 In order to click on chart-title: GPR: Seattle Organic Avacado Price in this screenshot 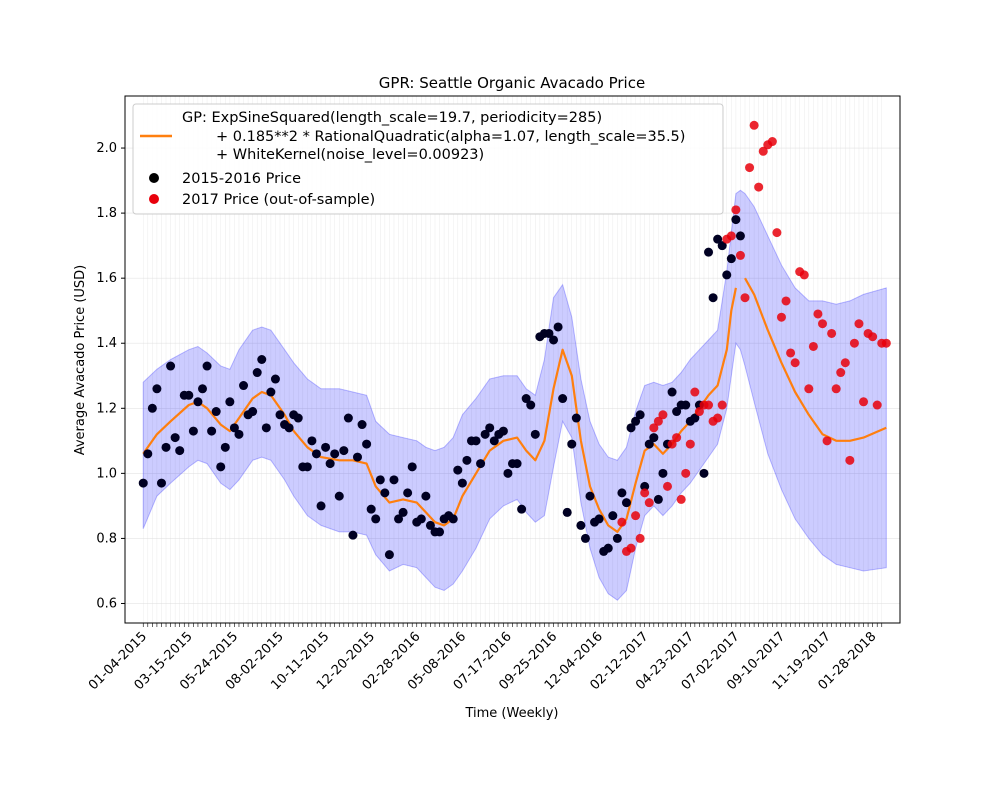, I will do `click(512, 83)`.